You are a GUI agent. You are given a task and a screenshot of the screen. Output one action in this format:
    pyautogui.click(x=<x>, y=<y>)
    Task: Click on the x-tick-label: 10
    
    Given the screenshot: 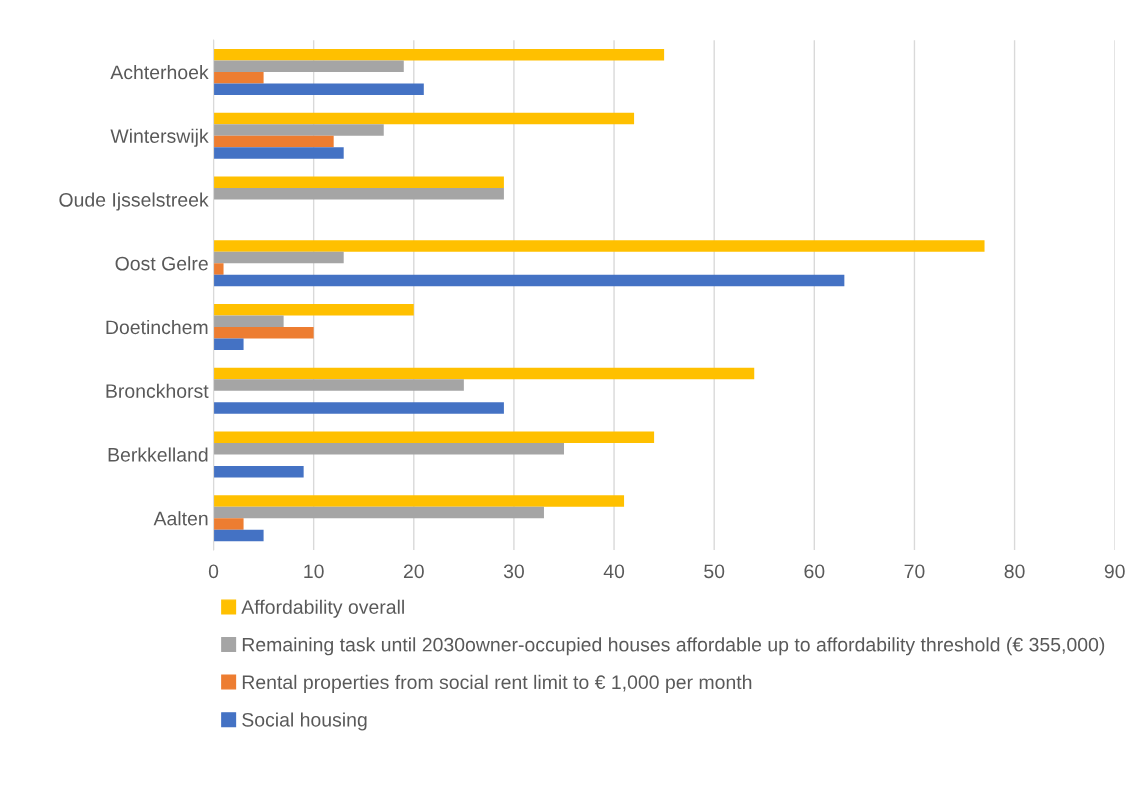 What is the action you would take?
    pyautogui.click(x=314, y=571)
    